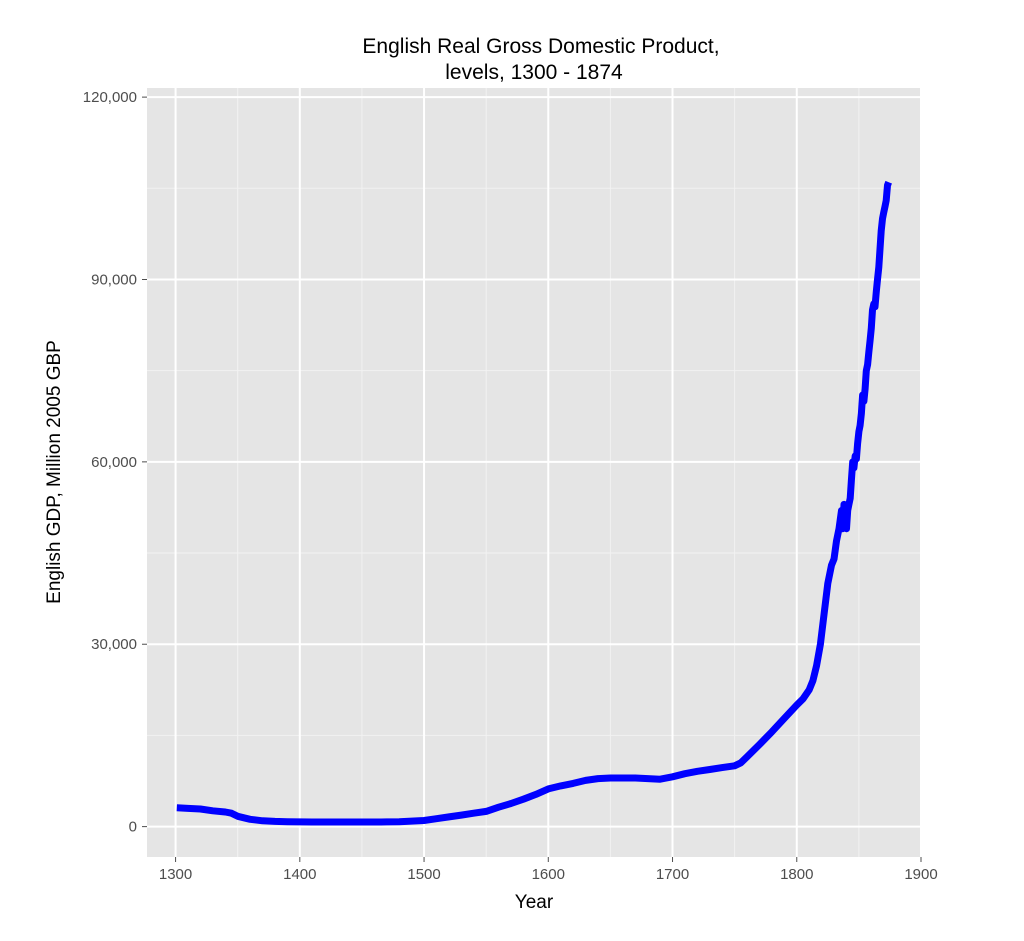 This screenshot has height=941, width=1024. Describe the element at coordinates (534, 72) in the screenshot. I see `chart-title-line-2: levels, 1300 - 1874` at that location.